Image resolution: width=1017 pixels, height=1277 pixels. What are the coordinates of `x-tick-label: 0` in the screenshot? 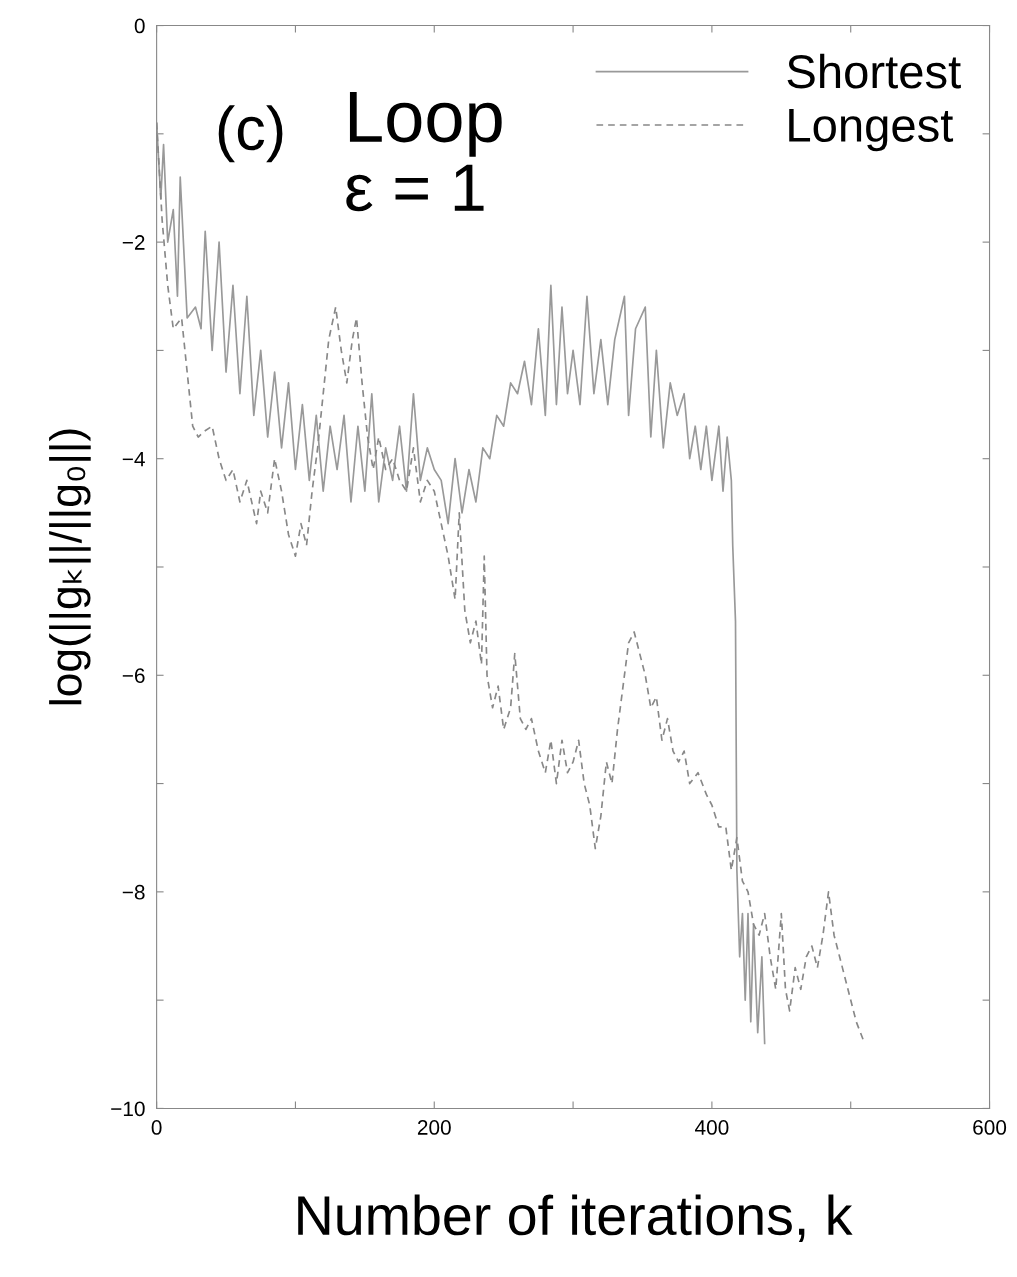 It's located at (156, 1127).